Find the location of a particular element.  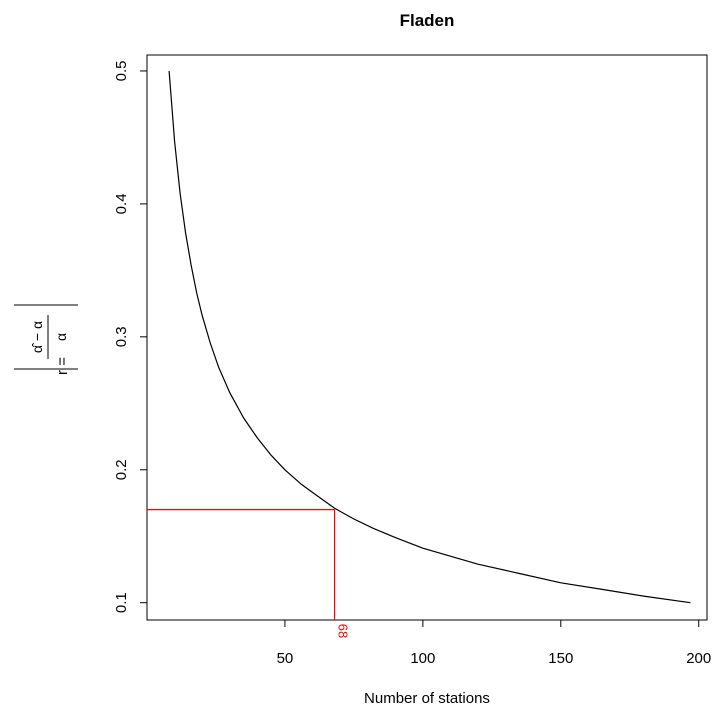

y-tick-label: 0.4 is located at coordinates (121, 203).